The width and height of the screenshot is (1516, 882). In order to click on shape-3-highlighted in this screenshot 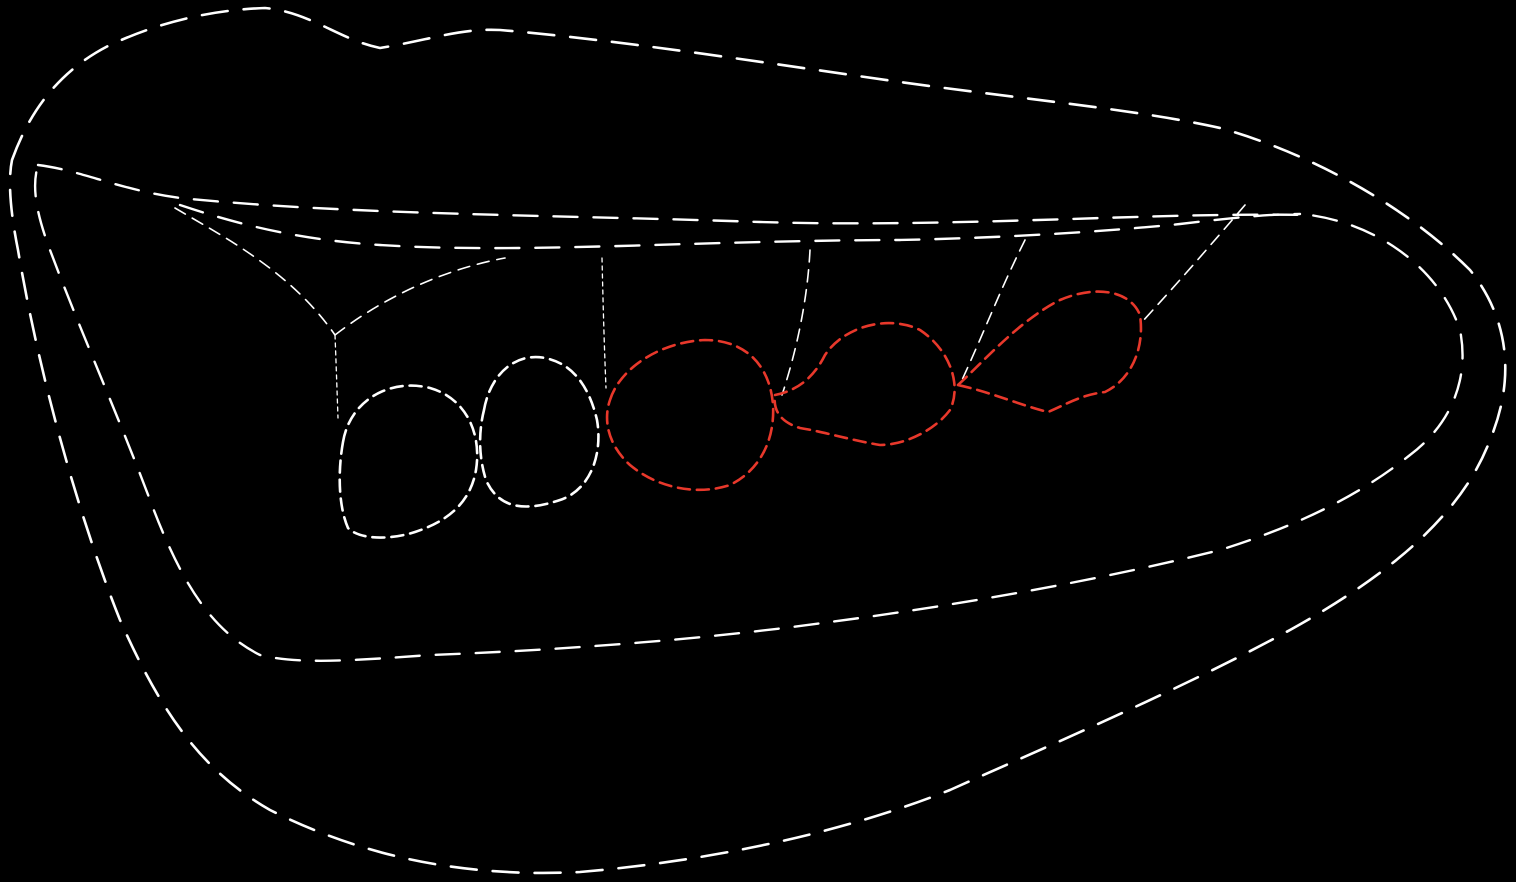, I will do `click(690, 415)`.